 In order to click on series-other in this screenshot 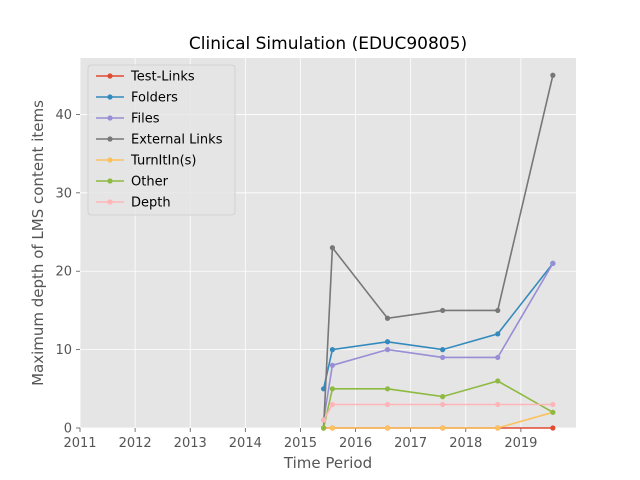, I will do `click(438, 404)`.